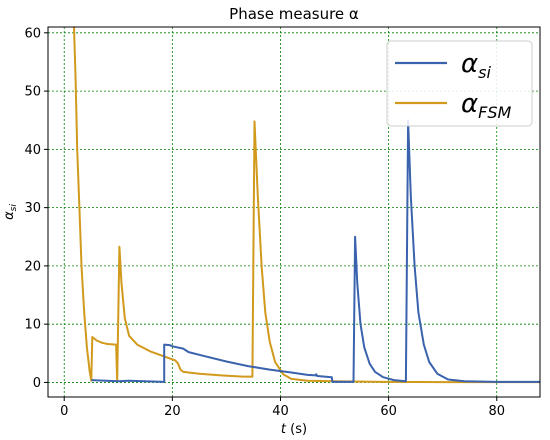  Describe the element at coordinates (388, 411) in the screenshot. I see `x-tick-label: 60` at that location.